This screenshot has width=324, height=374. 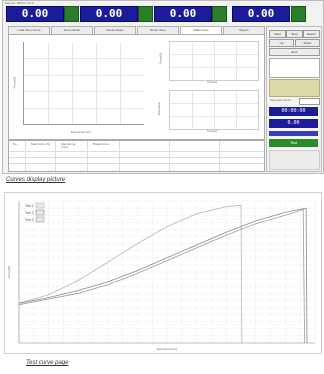 What do you see at coordinates (14, 82) in the screenshot?
I see `main-chart-ylabel: Force(N)` at bounding box center [14, 82].